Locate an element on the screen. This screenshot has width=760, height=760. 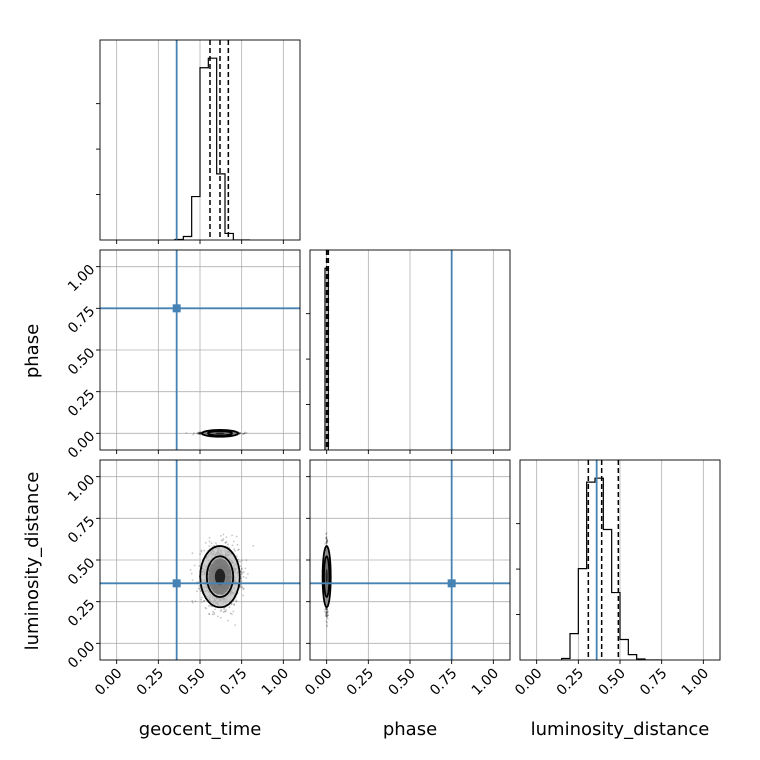
y-tick-label-luminosity-distance-0: 0.00 is located at coordinates (81, 654).